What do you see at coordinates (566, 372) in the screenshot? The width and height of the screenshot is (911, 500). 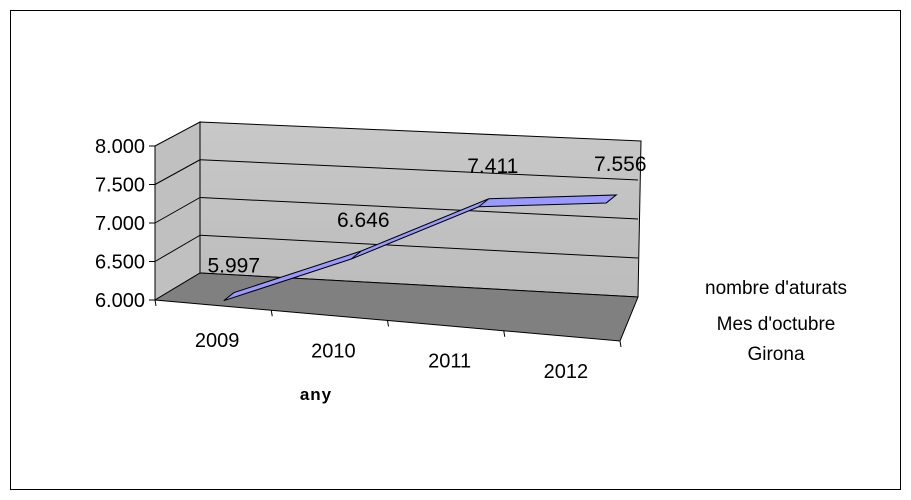 I see `x-tick-label: 2012` at bounding box center [566, 372].